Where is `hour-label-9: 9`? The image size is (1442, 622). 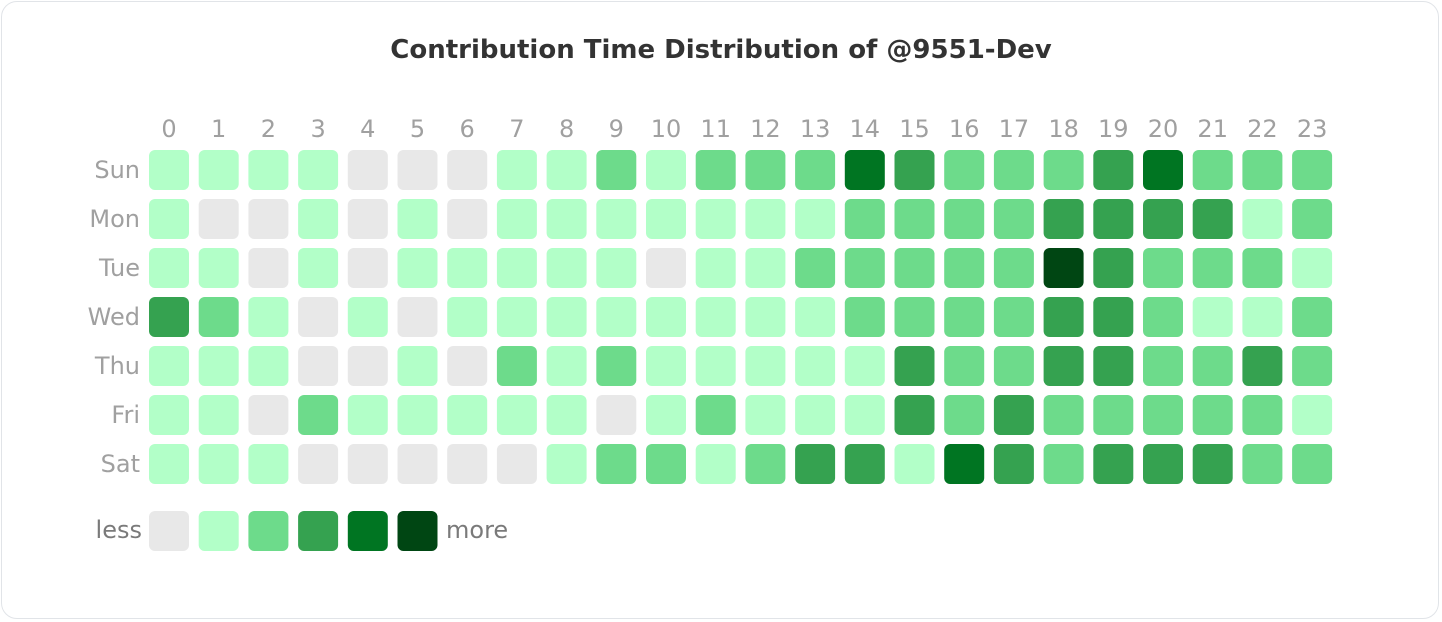 hour-label-9: 9 is located at coordinates (616, 129).